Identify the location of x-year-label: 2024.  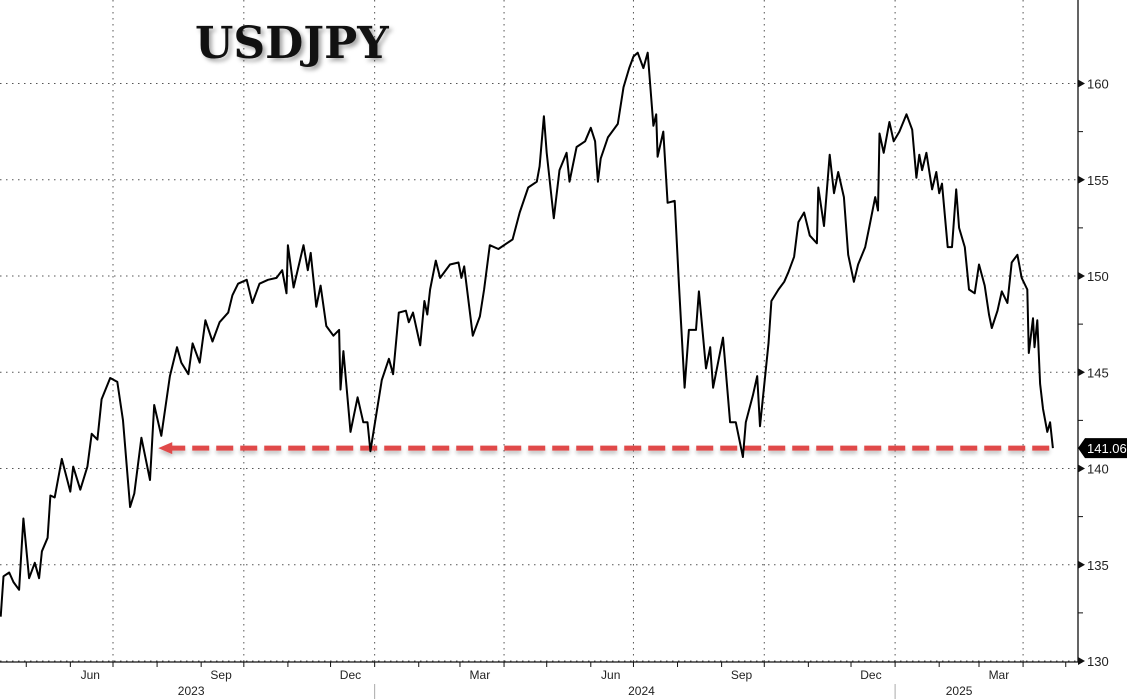
(641, 691).